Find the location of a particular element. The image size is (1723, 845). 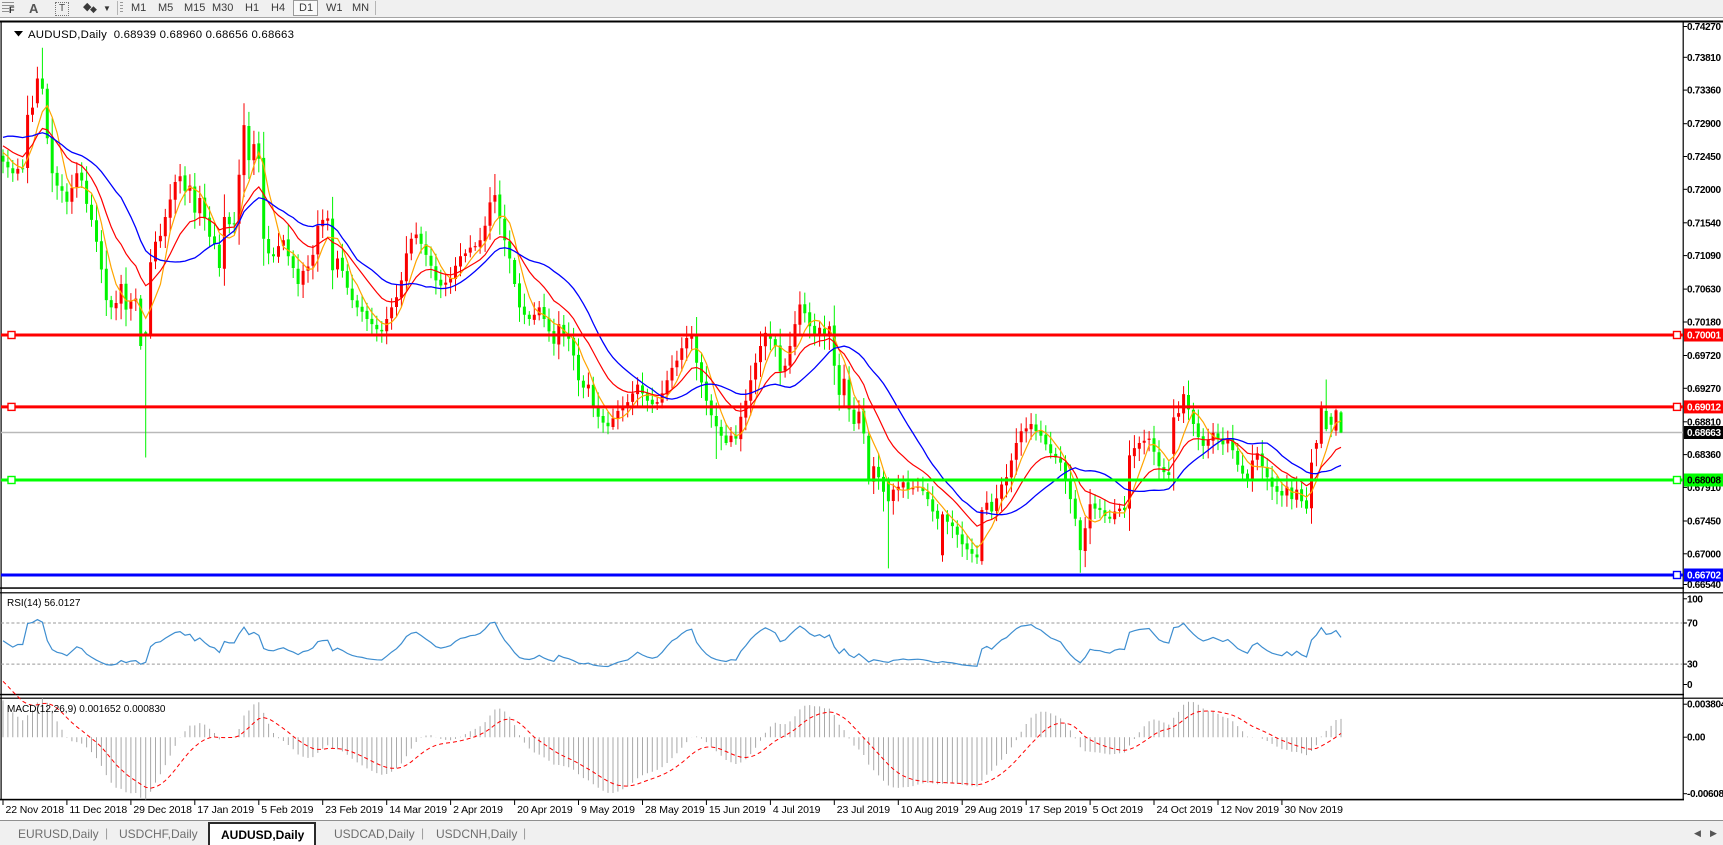

svg-text: 0.00 is located at coordinates (1696, 738).